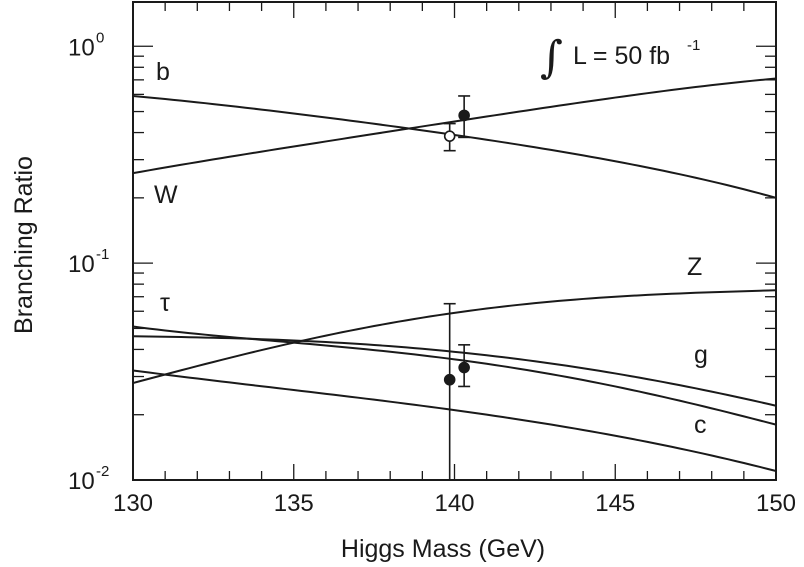 This screenshot has width=804, height=567. What do you see at coordinates (100, 37) in the screenshot?
I see `y-tick-exponent: 0` at bounding box center [100, 37].